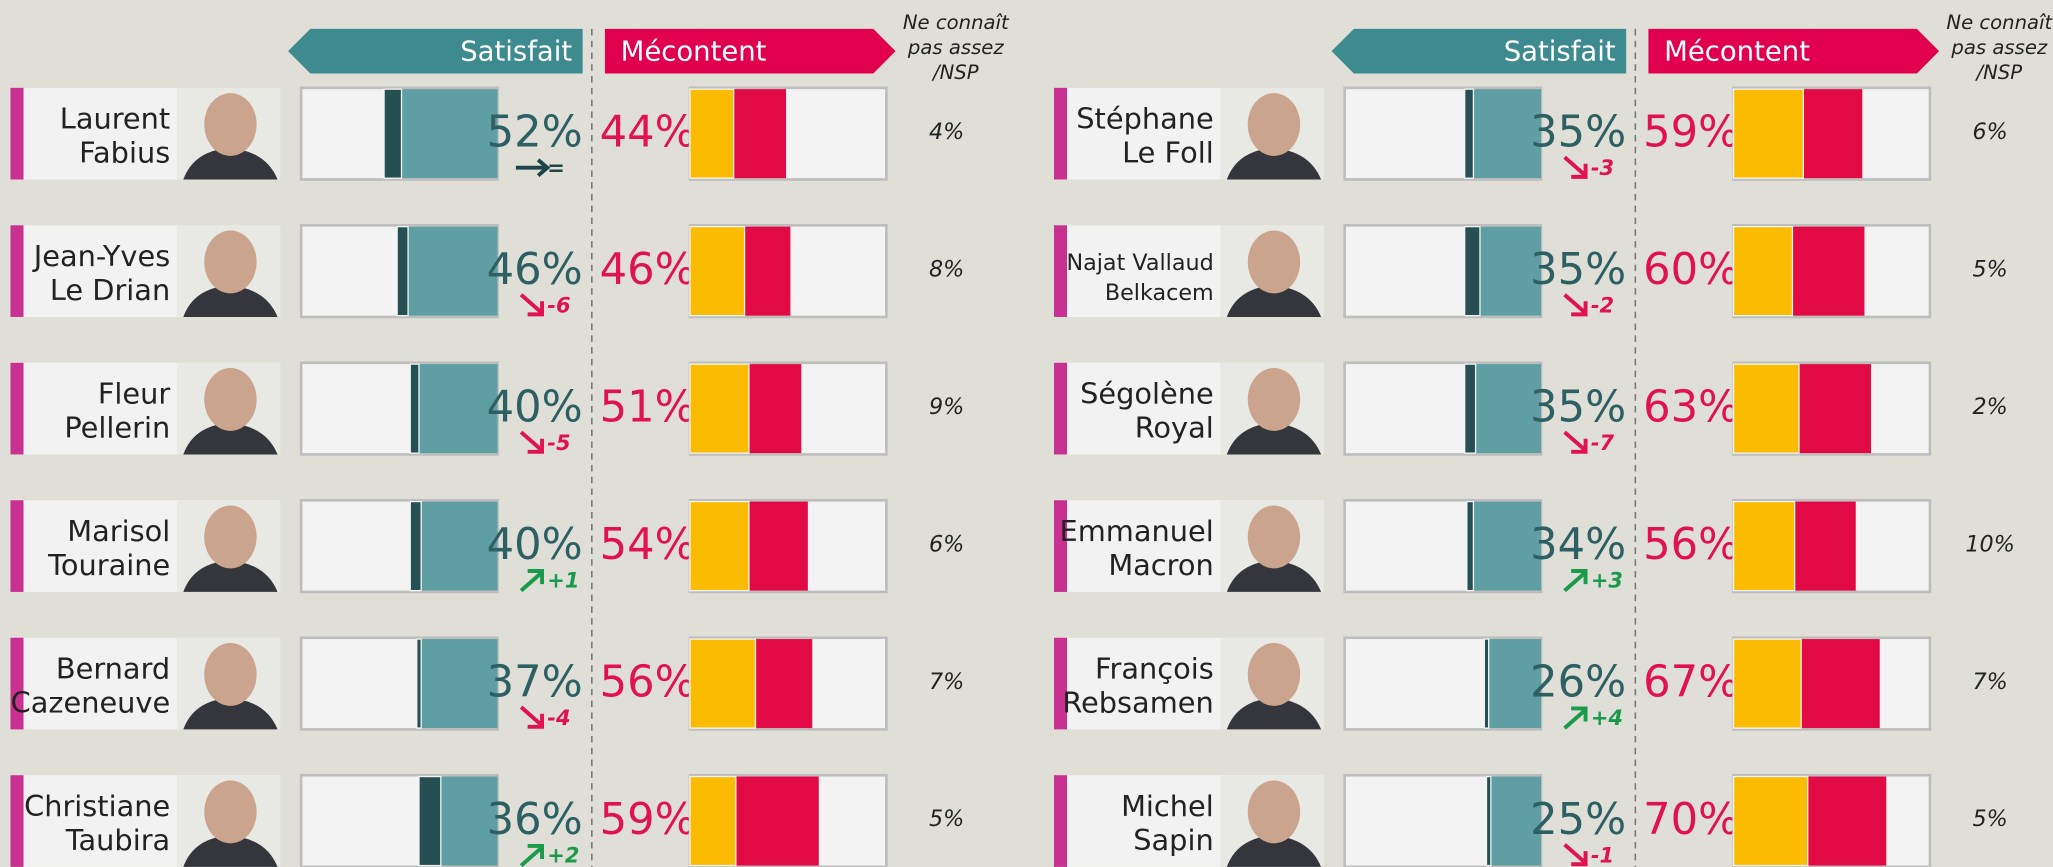  I want to click on person-name: Rebsamen, so click(1137, 703).